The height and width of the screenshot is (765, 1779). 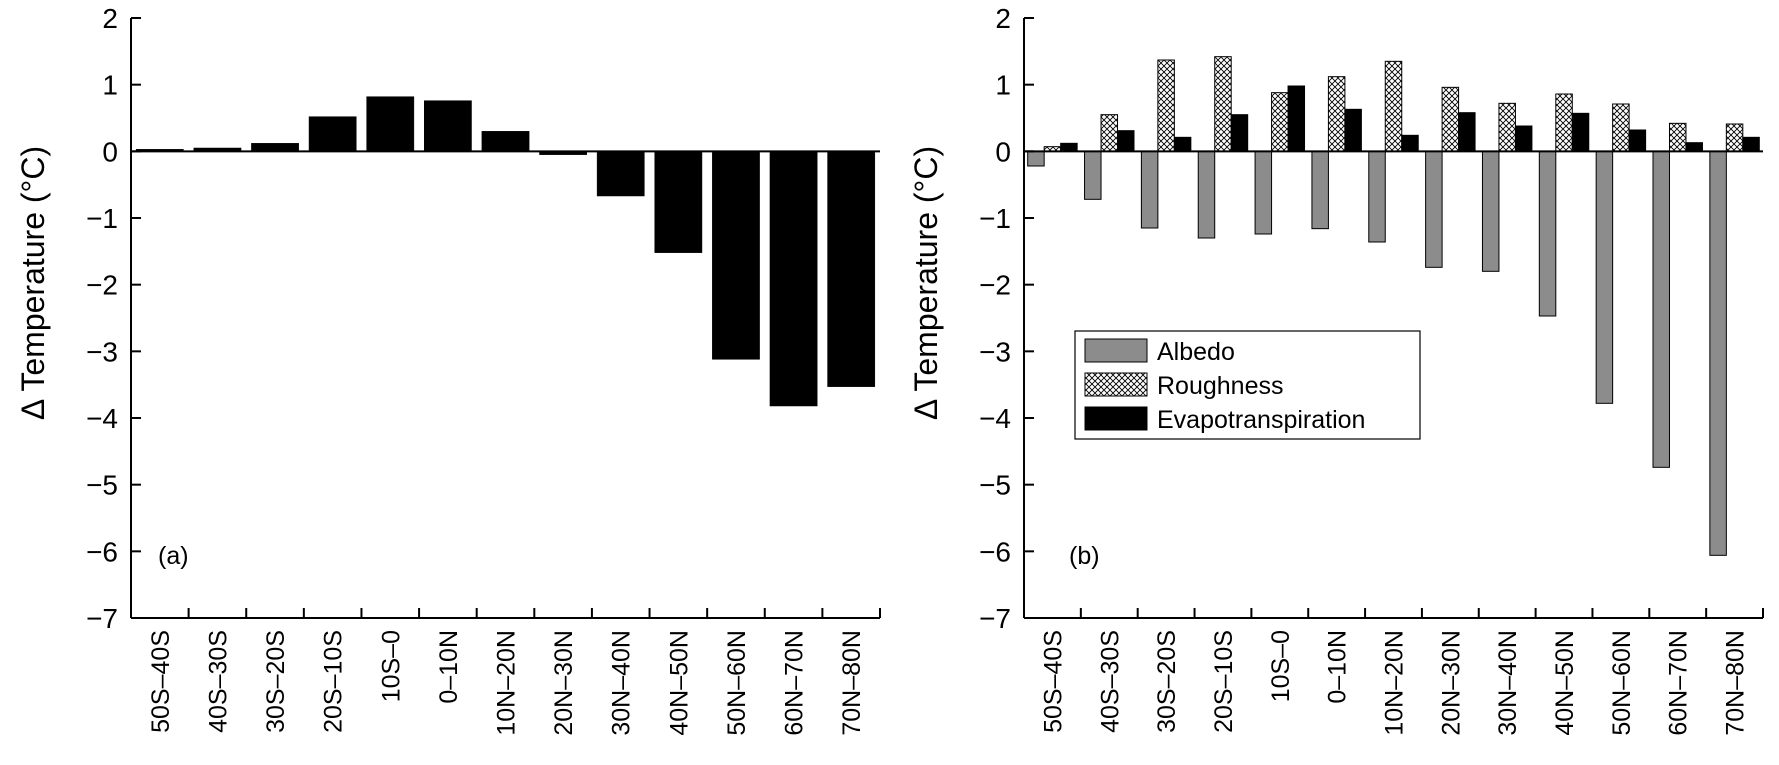 I want to click on panel-a-x-tick-label: 50N–60N, so click(x=737, y=683).